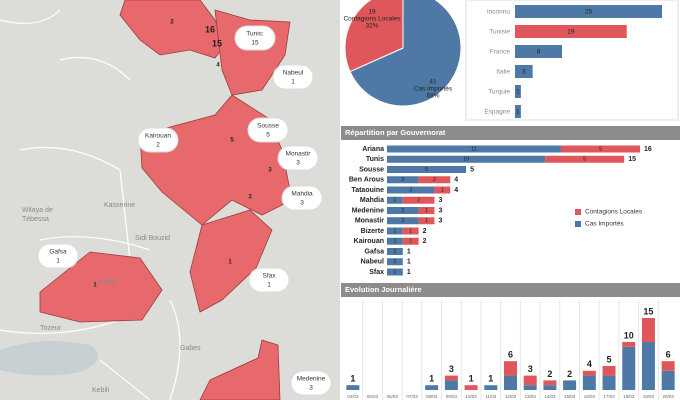  I want to click on x-tick-label: 10/03, so click(471, 396).